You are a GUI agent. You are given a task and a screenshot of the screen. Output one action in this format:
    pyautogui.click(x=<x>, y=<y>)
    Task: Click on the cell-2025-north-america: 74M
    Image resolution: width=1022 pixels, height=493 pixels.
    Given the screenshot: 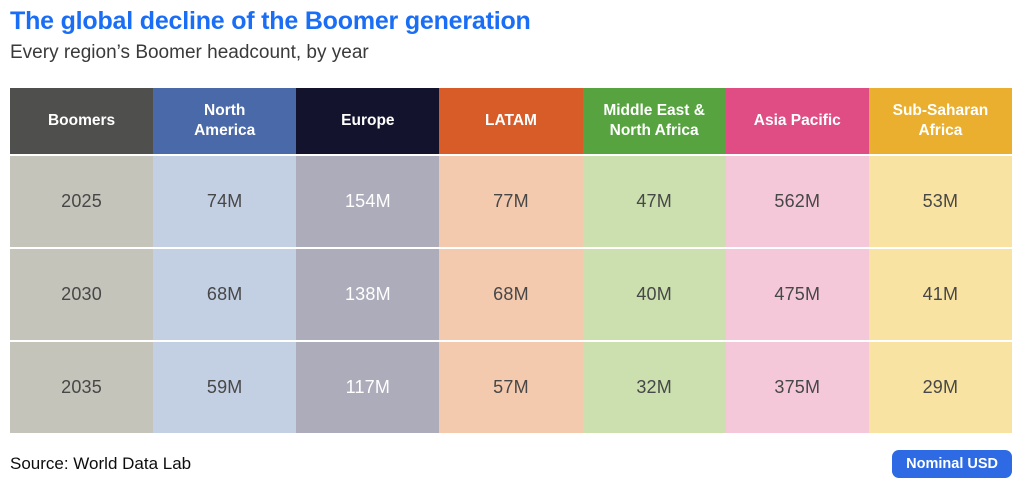 What is the action you would take?
    pyautogui.click(x=225, y=201)
    